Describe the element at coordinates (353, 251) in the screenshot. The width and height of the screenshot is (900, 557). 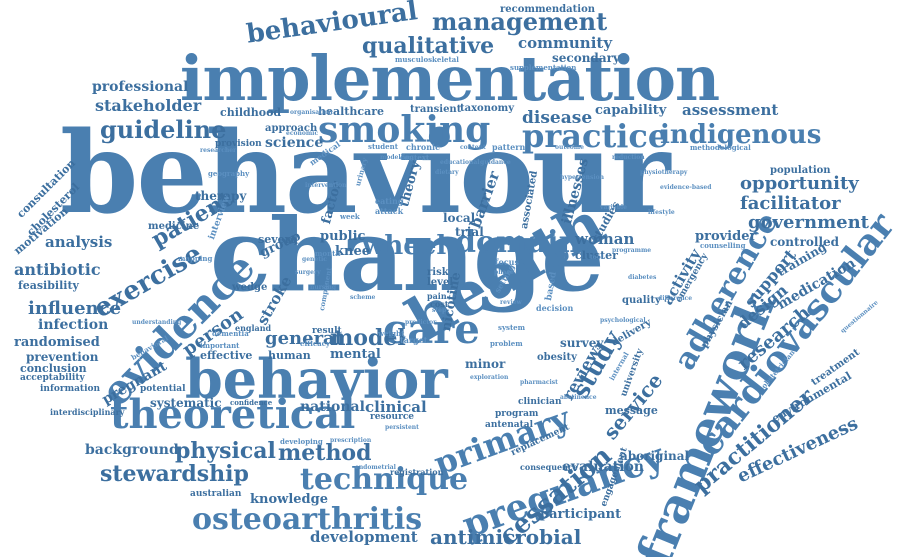
I see `word-knee: knee` at that location.